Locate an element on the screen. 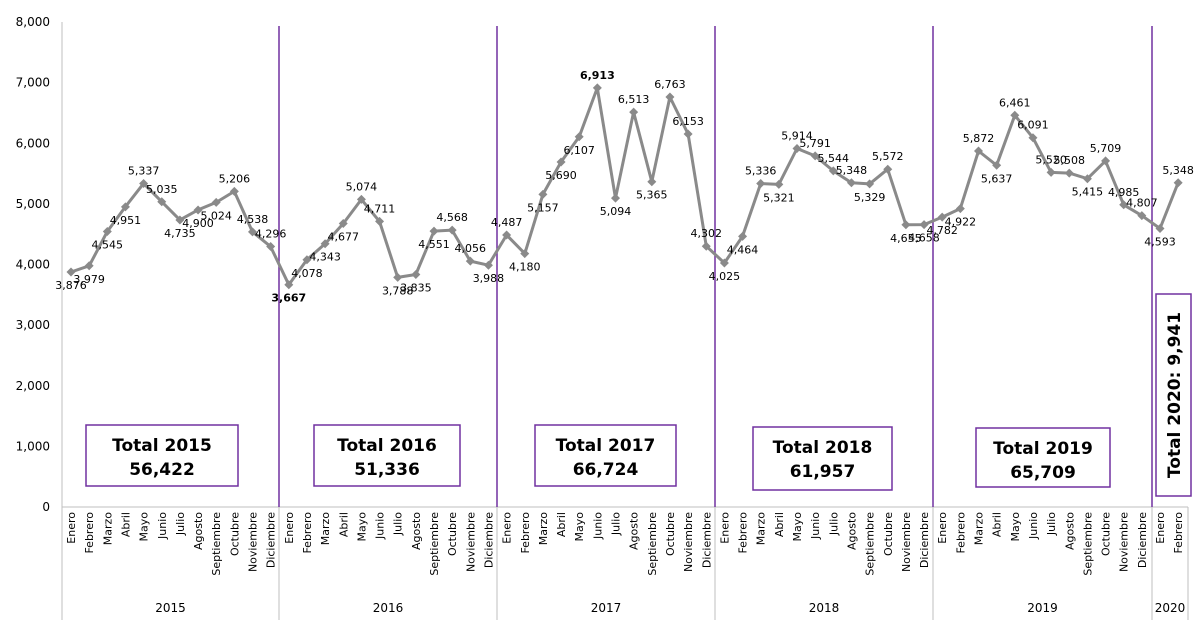 This screenshot has width=1198, height=620. data-label: 4,711 is located at coordinates (380, 208).